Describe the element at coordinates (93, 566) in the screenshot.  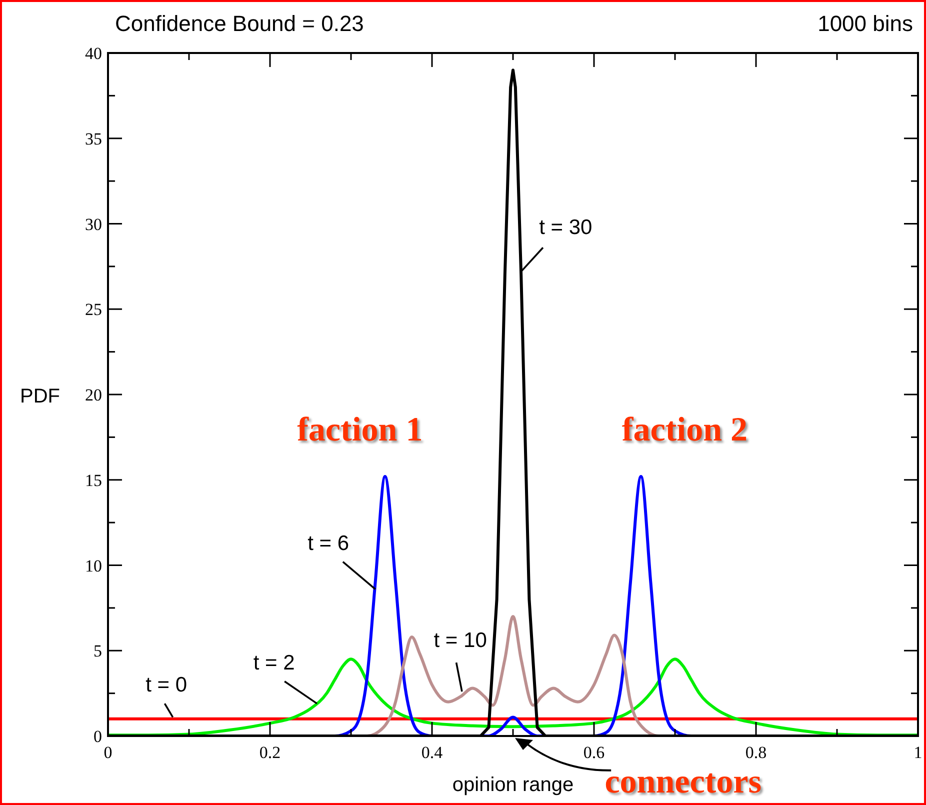
I see `y-tick-label: 10` at that location.